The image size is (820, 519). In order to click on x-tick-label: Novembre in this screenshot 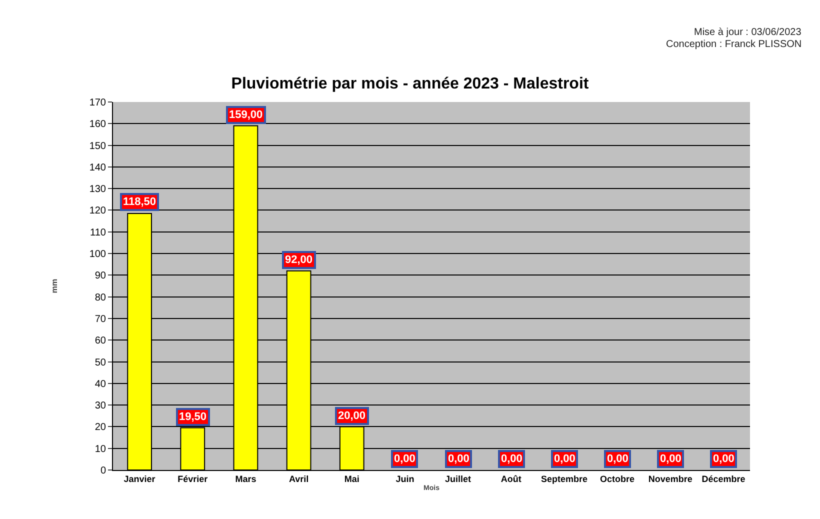, I will do `click(670, 479)`.